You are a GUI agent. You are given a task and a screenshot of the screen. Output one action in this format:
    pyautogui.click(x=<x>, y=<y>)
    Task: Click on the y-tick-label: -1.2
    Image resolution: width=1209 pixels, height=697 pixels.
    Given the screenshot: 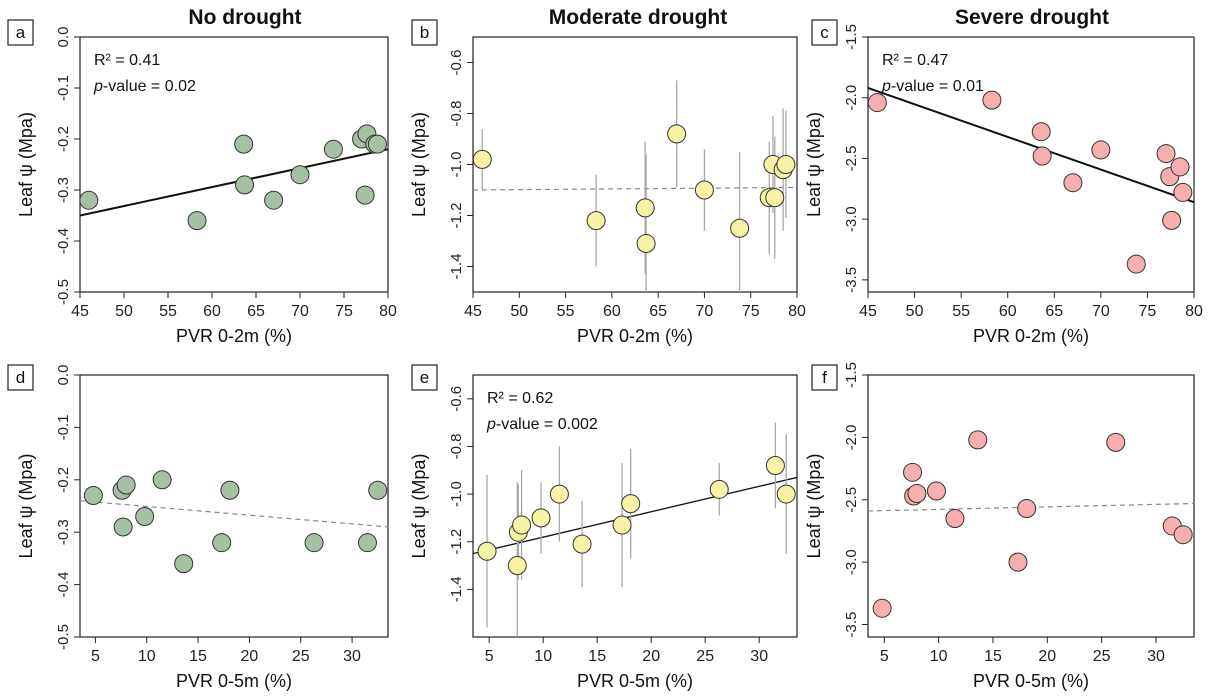 What is the action you would take?
    pyautogui.click(x=456, y=542)
    